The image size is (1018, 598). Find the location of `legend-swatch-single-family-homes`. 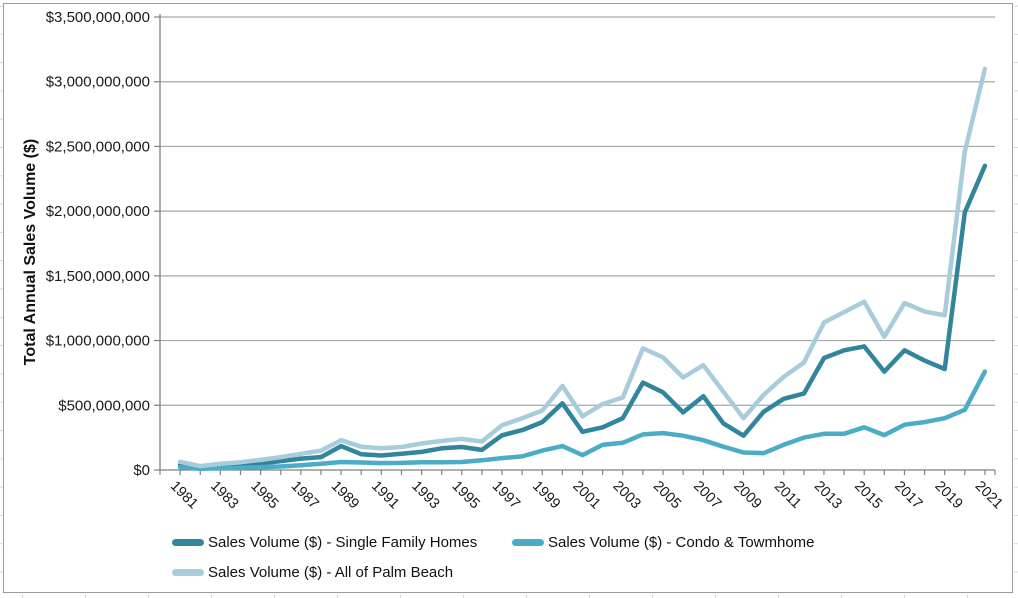

legend-swatch-single-family-homes is located at coordinates (188, 542).